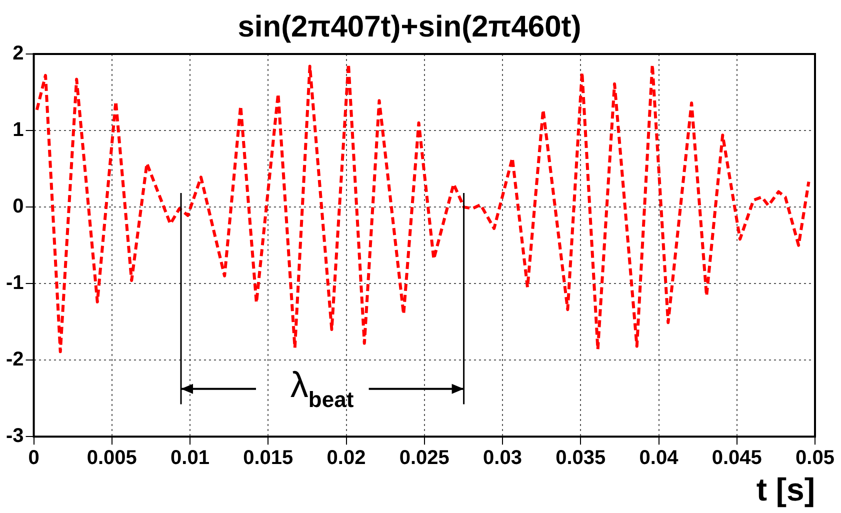 The width and height of the screenshot is (841, 513). Describe the element at coordinates (659, 458) in the screenshot. I see `x-tick-label: 0.04` at that location.